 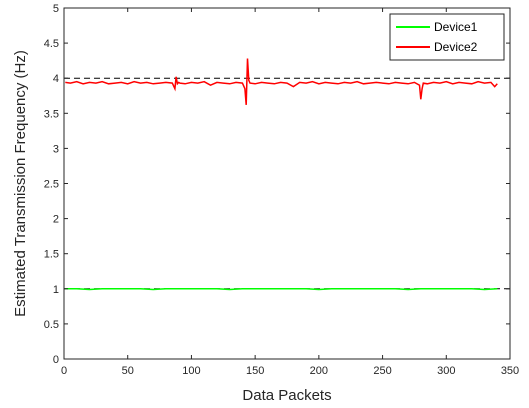 I want to click on legend-box, so click(x=447, y=37).